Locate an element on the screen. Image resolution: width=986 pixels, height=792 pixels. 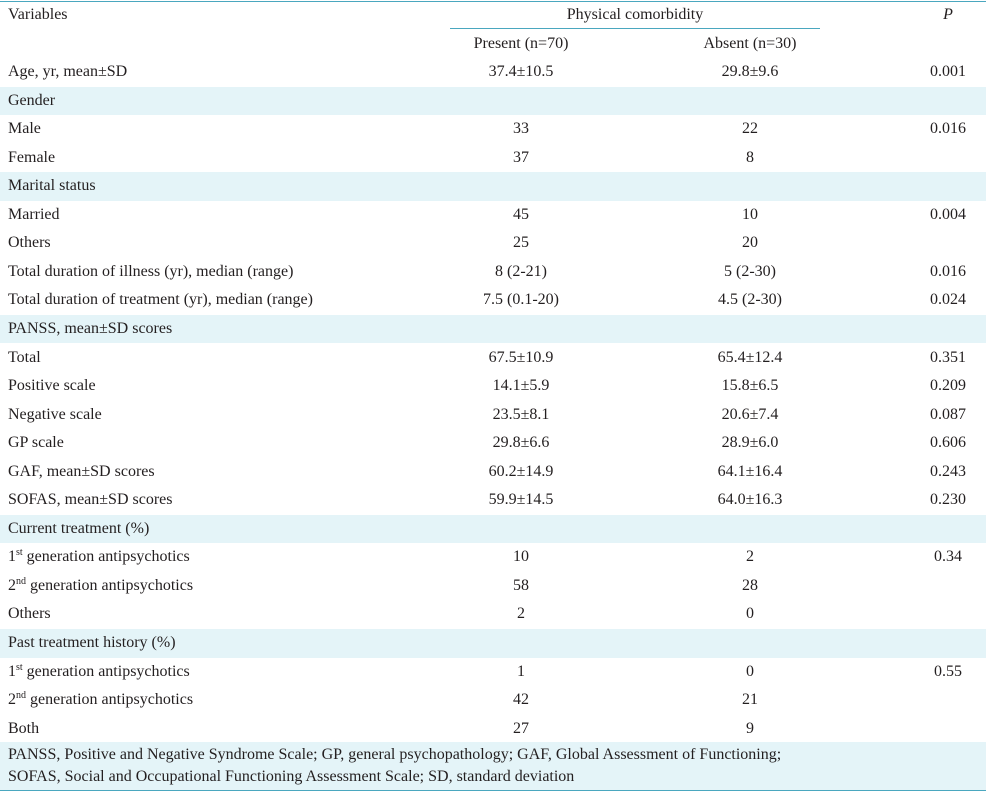
row-label: Current treatment (%) is located at coordinates (79, 528).